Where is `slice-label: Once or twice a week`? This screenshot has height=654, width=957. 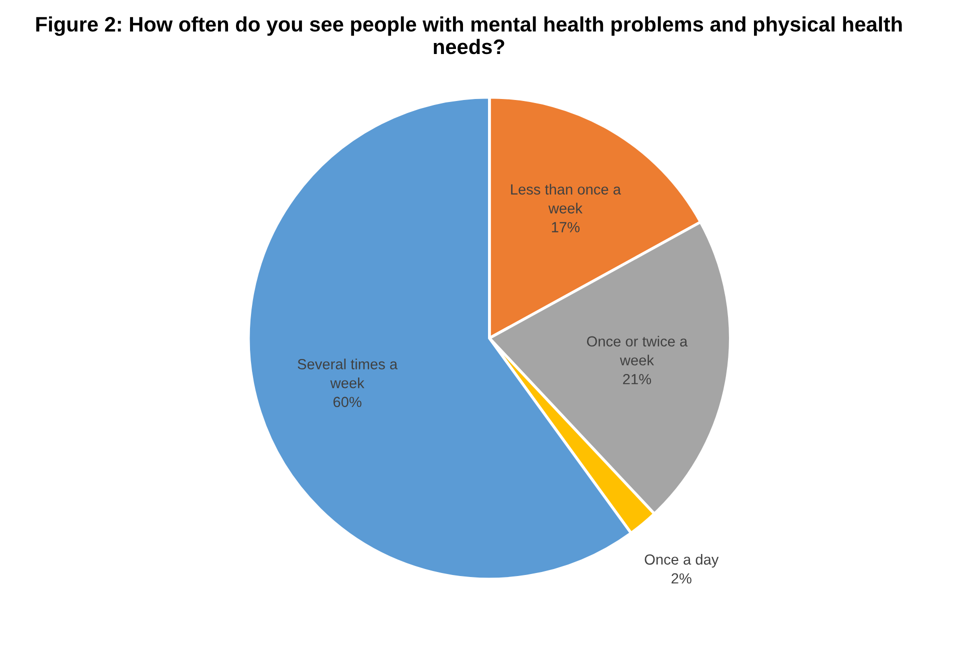 slice-label: Once or twice a week is located at coordinates (637, 351).